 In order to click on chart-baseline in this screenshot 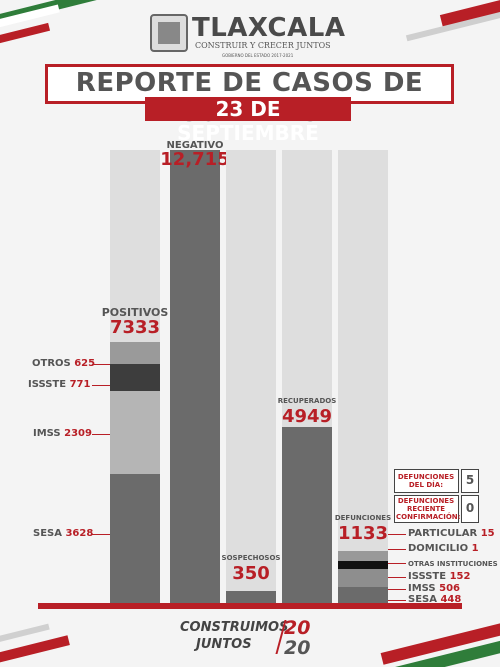, I will do `click(250, 606)`.